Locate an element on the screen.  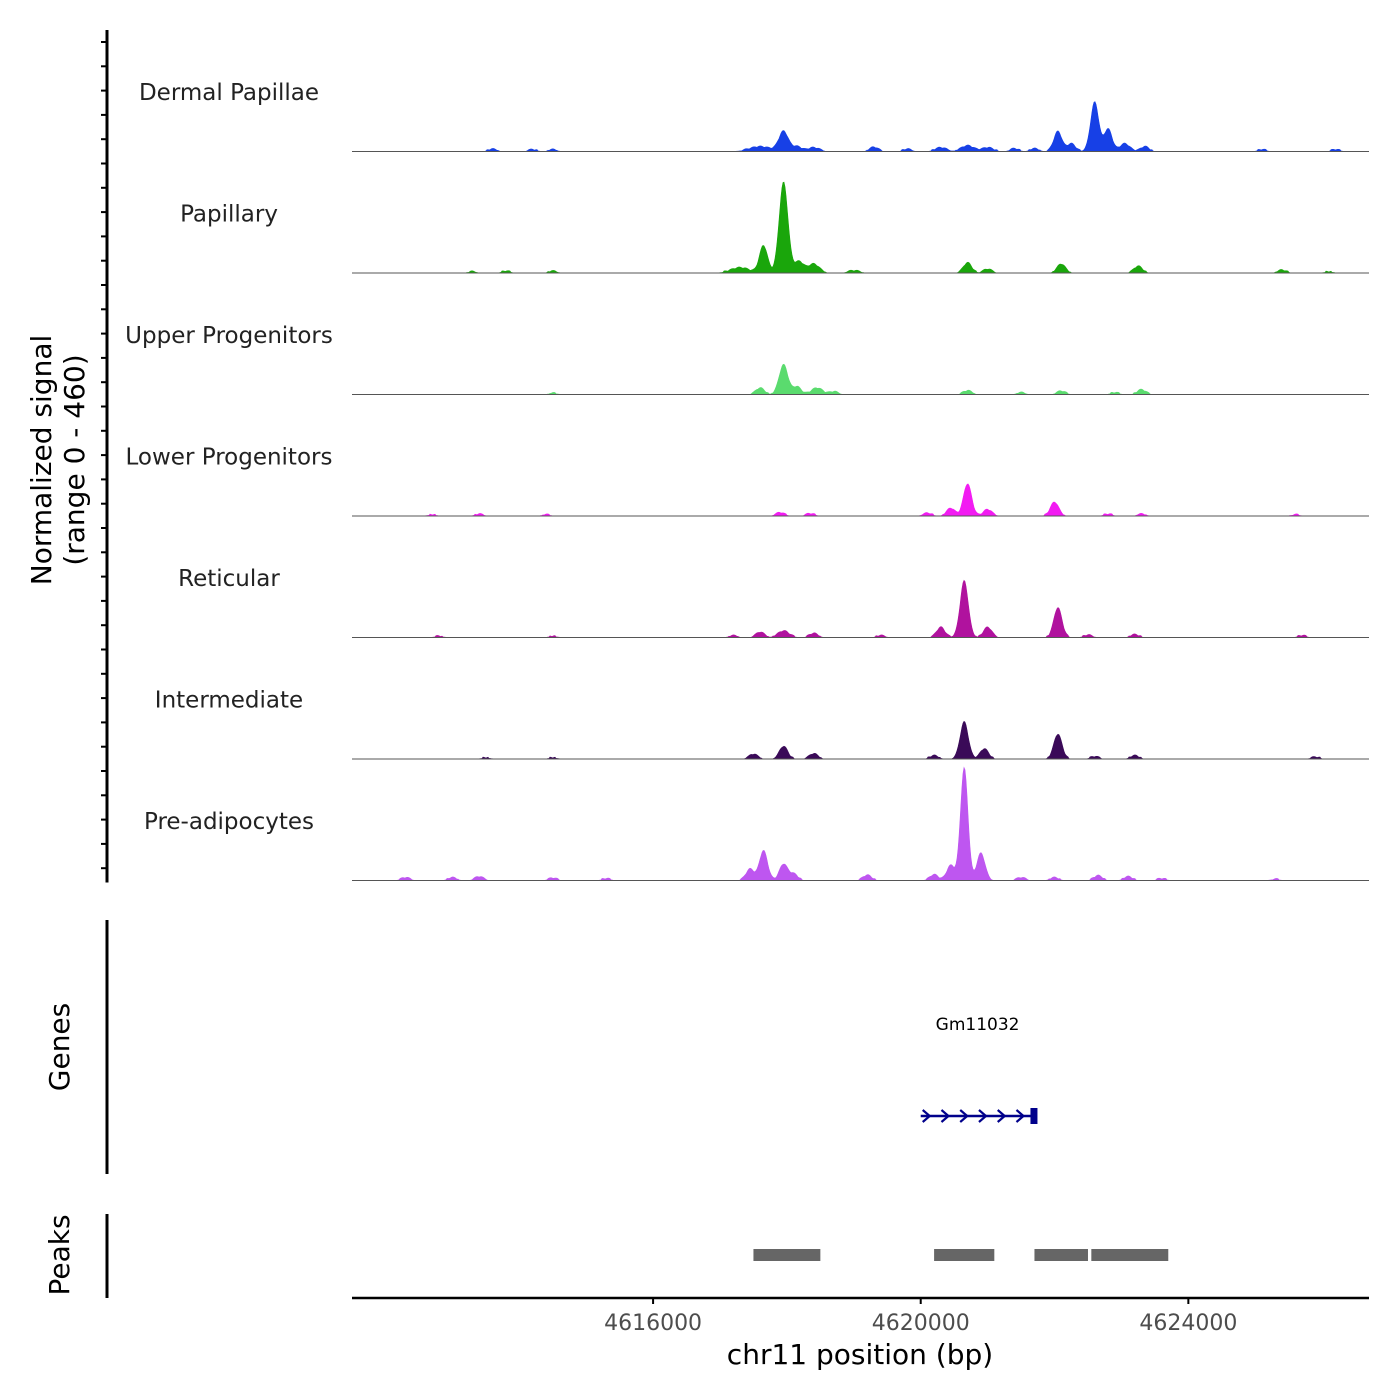
track-papillary: Papillary is located at coordinates (774, 227).